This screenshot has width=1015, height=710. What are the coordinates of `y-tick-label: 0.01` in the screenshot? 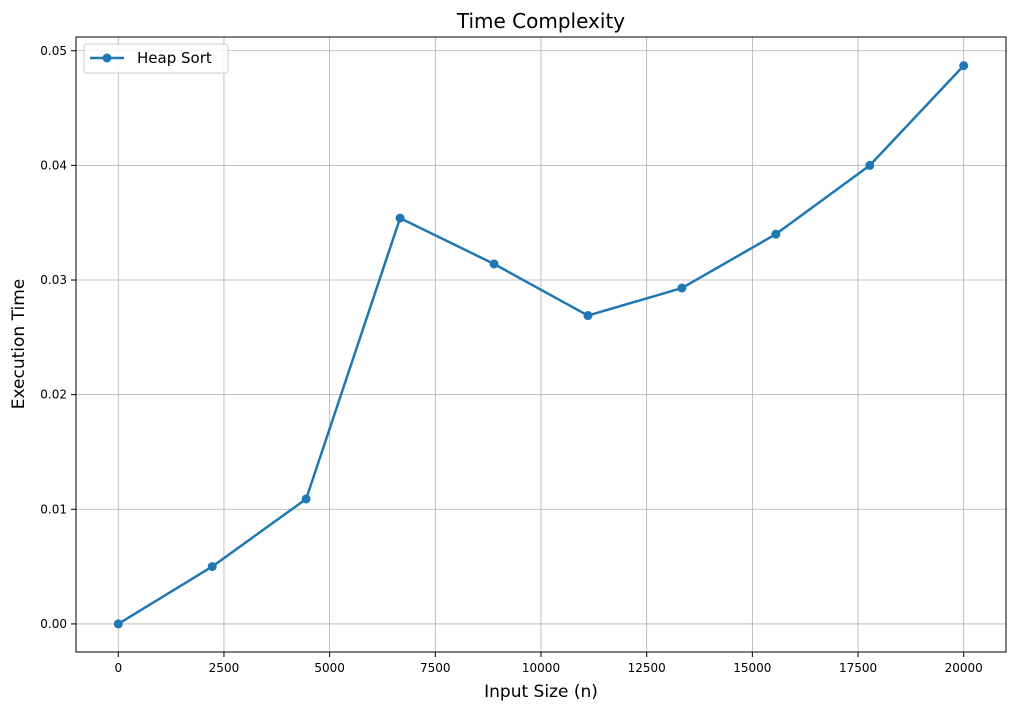 It's located at (53, 509).